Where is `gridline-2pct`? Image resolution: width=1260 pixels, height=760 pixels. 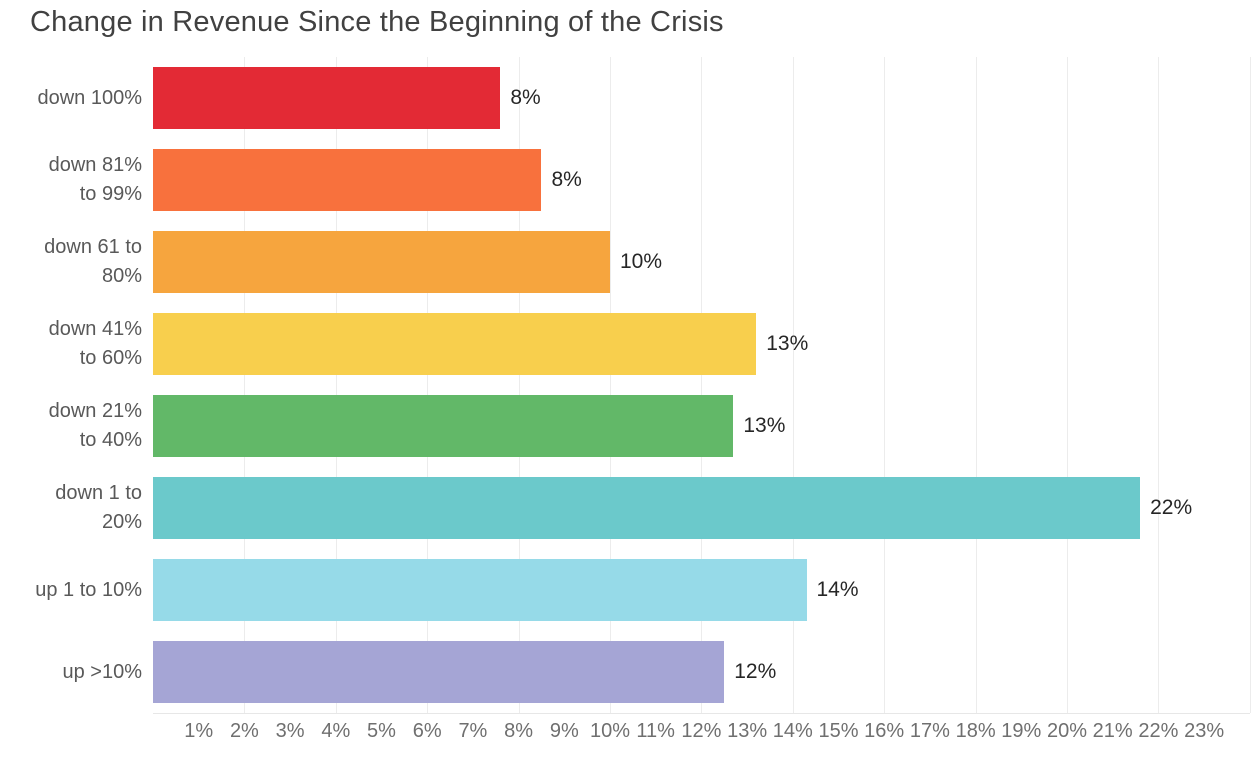
gridline-2pct is located at coordinates (245, 385).